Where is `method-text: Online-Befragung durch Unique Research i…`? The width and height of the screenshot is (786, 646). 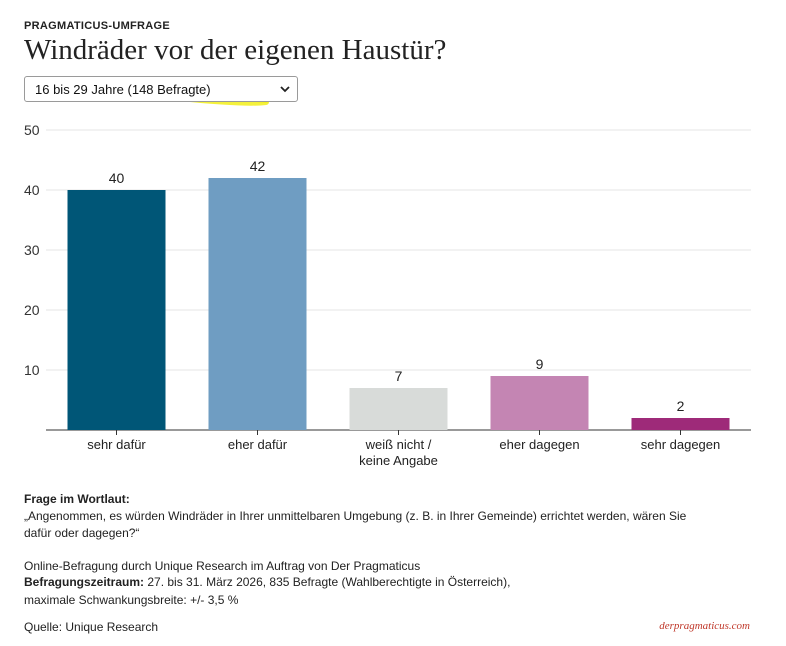
method-text: Online-Befragung durch Unique Research i… is located at coordinates (222, 566).